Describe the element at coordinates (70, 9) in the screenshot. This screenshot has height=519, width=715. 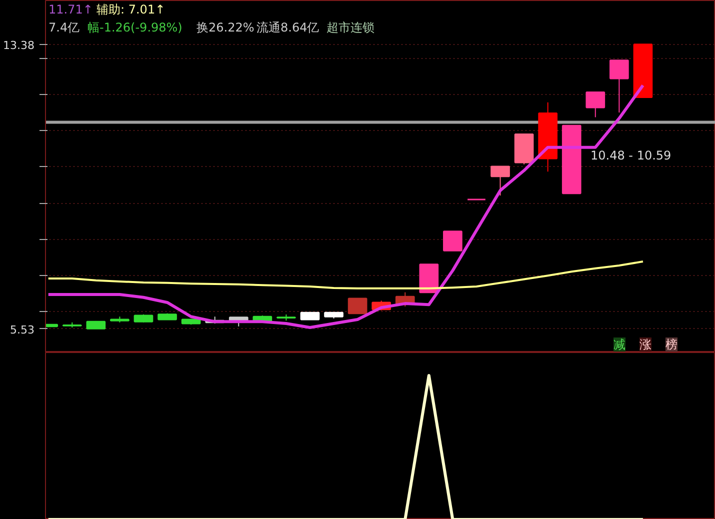
I see `annotation: 11.71↑` at that location.